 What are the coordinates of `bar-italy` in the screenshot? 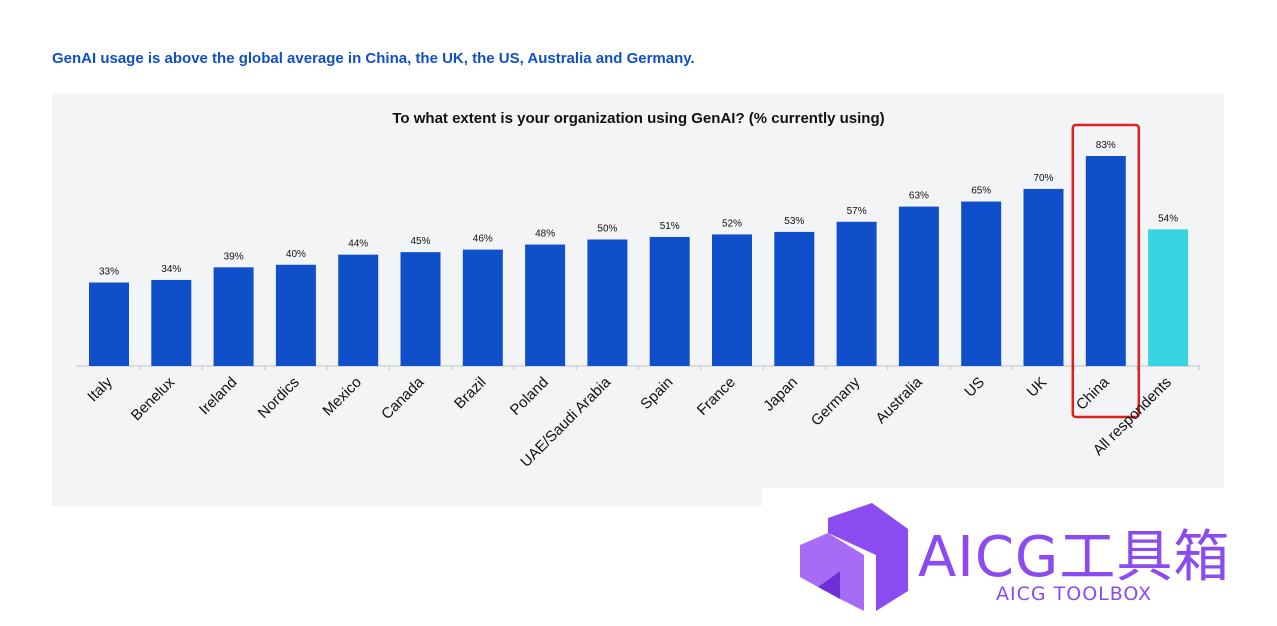 It's located at (109, 324).